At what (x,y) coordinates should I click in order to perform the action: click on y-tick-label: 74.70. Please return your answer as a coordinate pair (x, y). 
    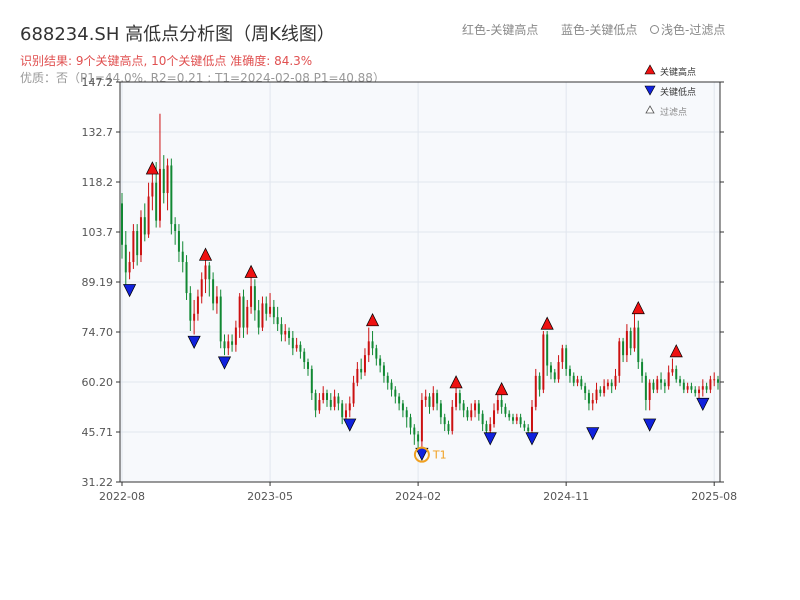
    Looking at the image, I should click on (98, 332).